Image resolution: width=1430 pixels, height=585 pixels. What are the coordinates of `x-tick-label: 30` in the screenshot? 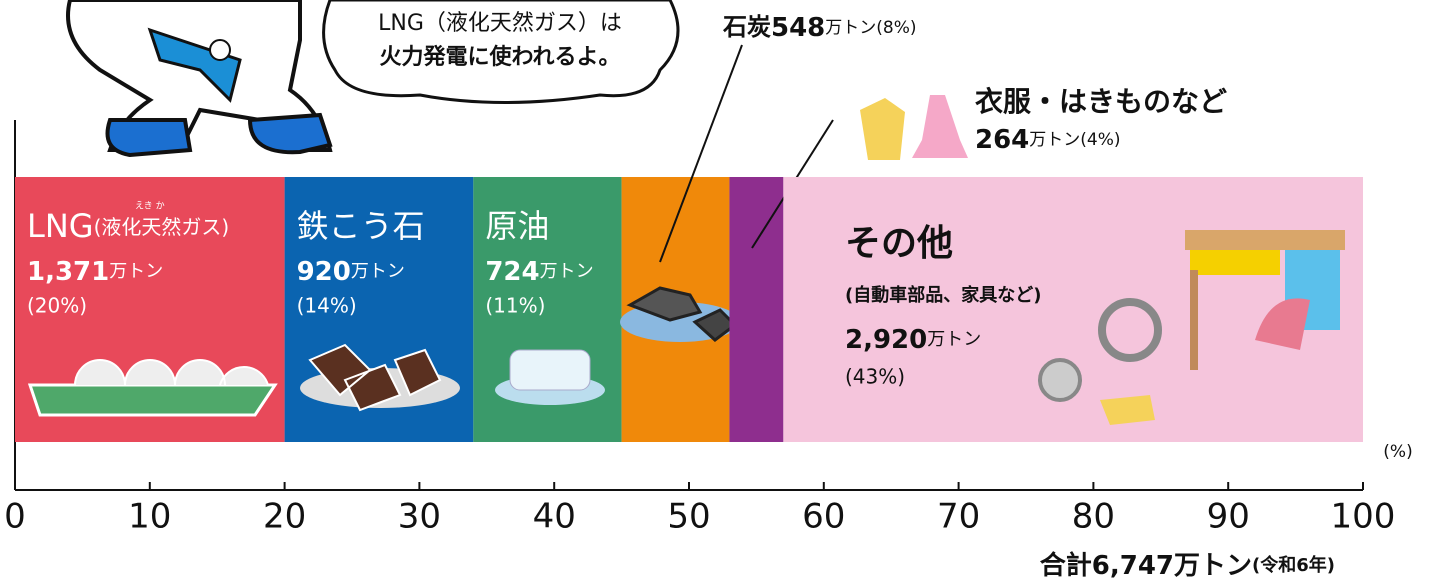 It's located at (419, 517).